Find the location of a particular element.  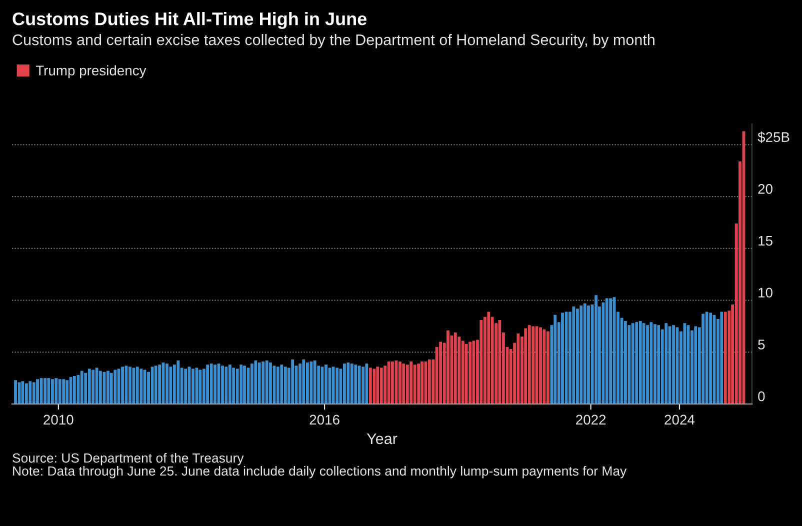

y-tick-label: $25B is located at coordinates (774, 137).